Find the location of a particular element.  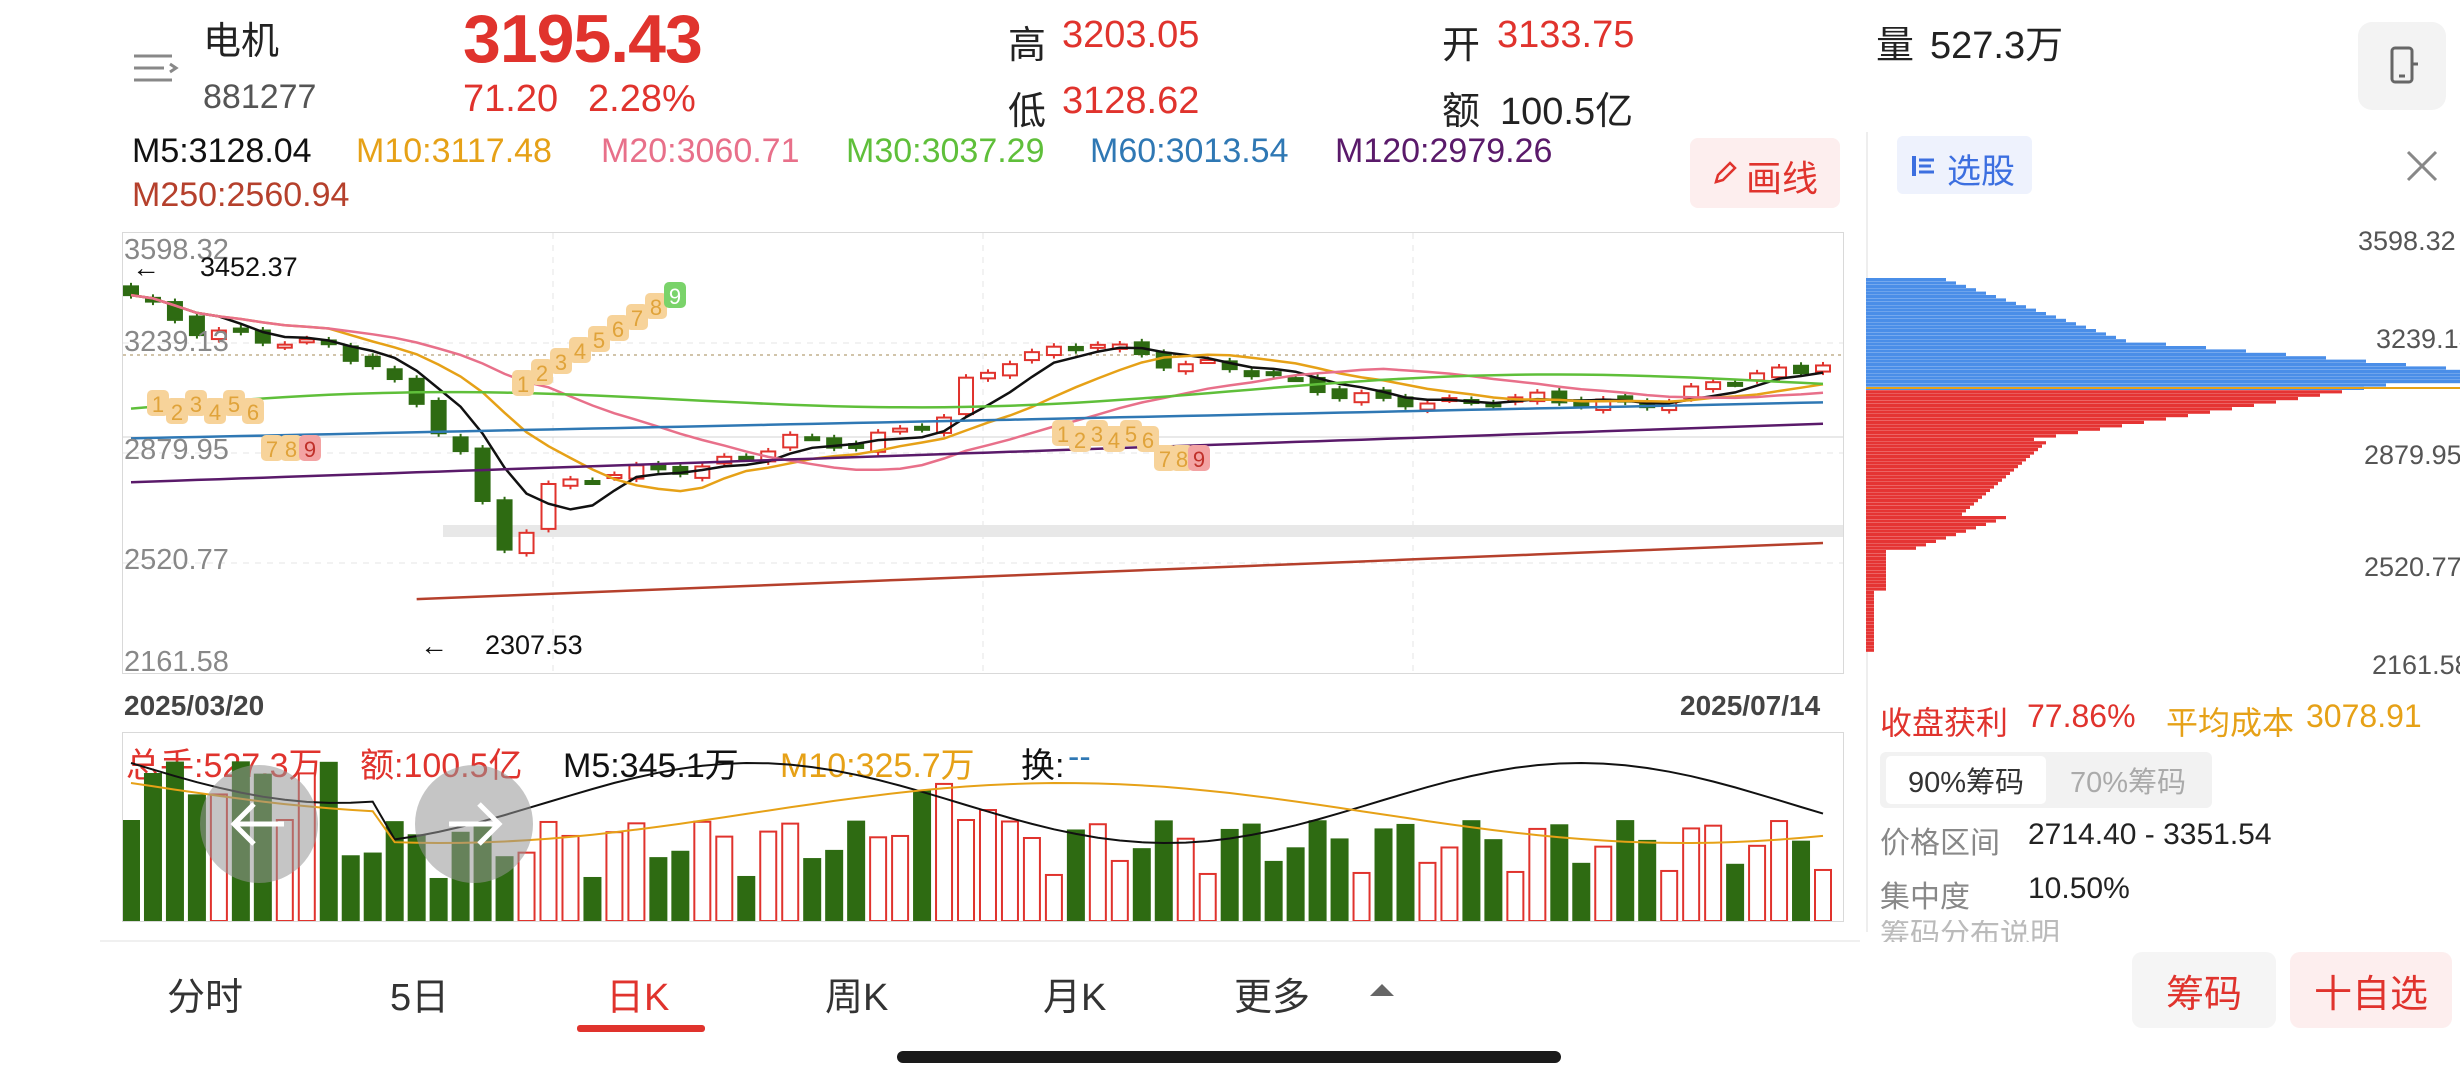

volume-chart is located at coordinates (983, 827).